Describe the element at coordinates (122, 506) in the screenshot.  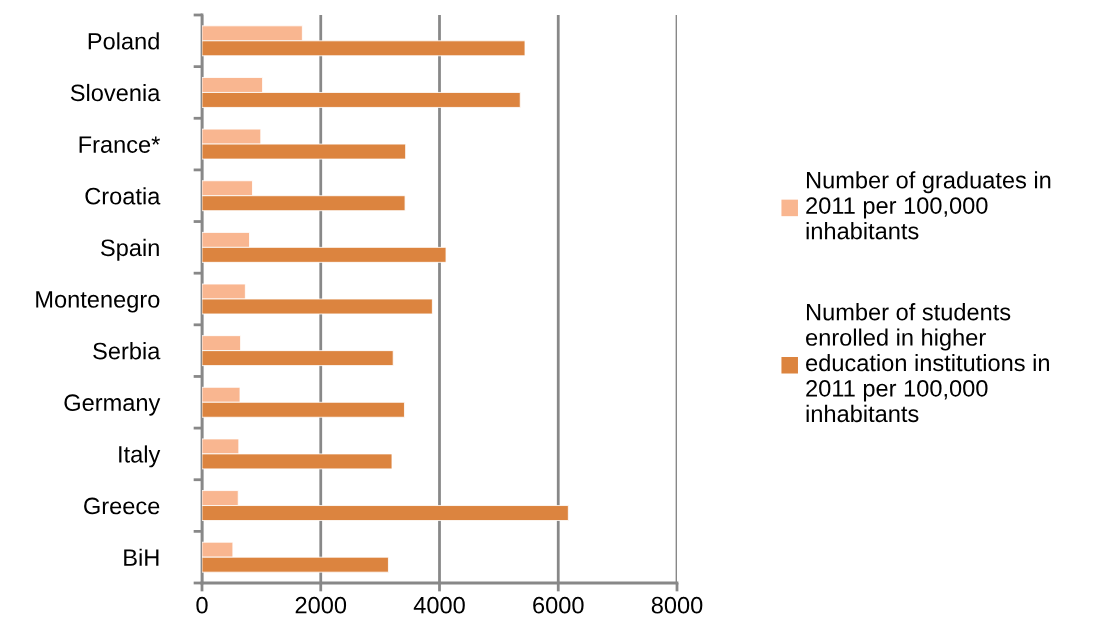
I see `y-tick-label: Greece` at that location.